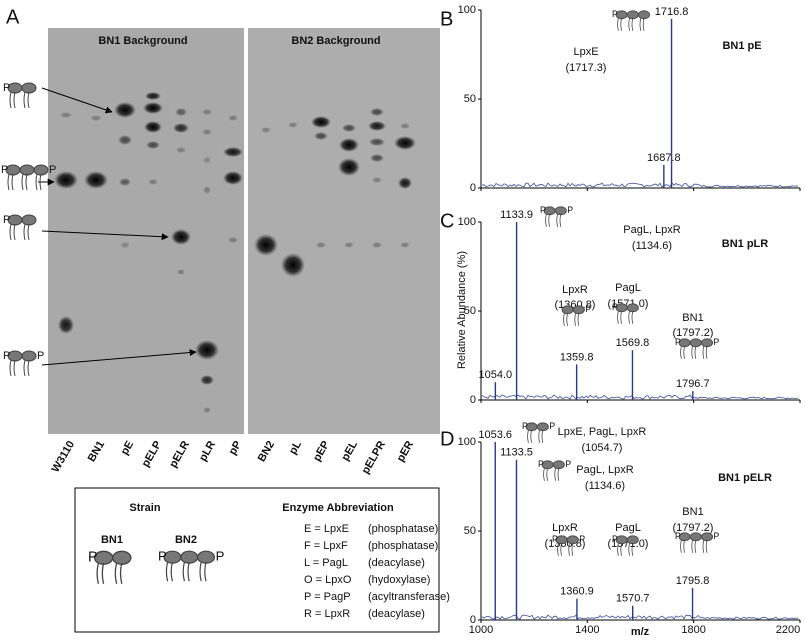 This screenshot has width=805, height=640. I want to click on peak-label: 1133.5, so click(516, 453).